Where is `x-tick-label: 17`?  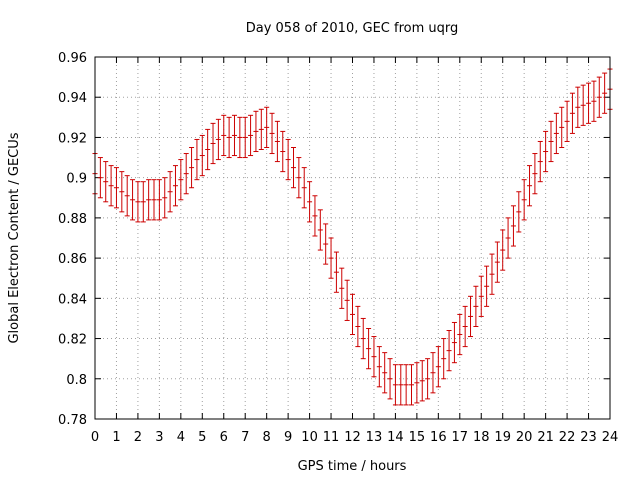 x-tick-label: 17 is located at coordinates (460, 437).